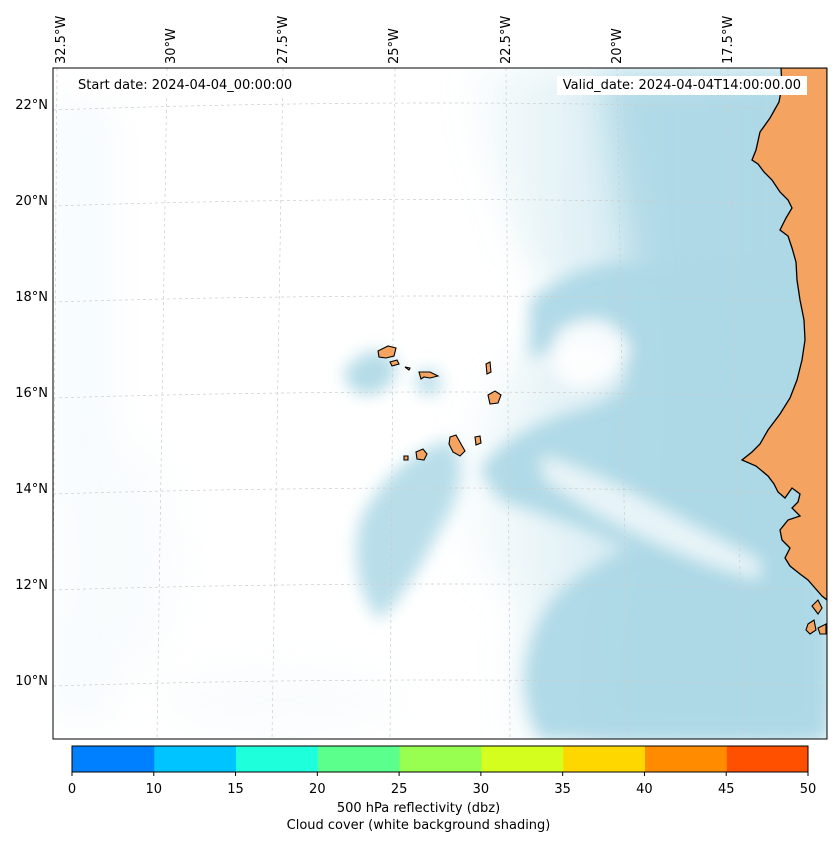 Image resolution: width=837 pixels, height=843 pixels. Describe the element at coordinates (506, 39) in the screenshot. I see `lon-label: 22.5°W` at that location.